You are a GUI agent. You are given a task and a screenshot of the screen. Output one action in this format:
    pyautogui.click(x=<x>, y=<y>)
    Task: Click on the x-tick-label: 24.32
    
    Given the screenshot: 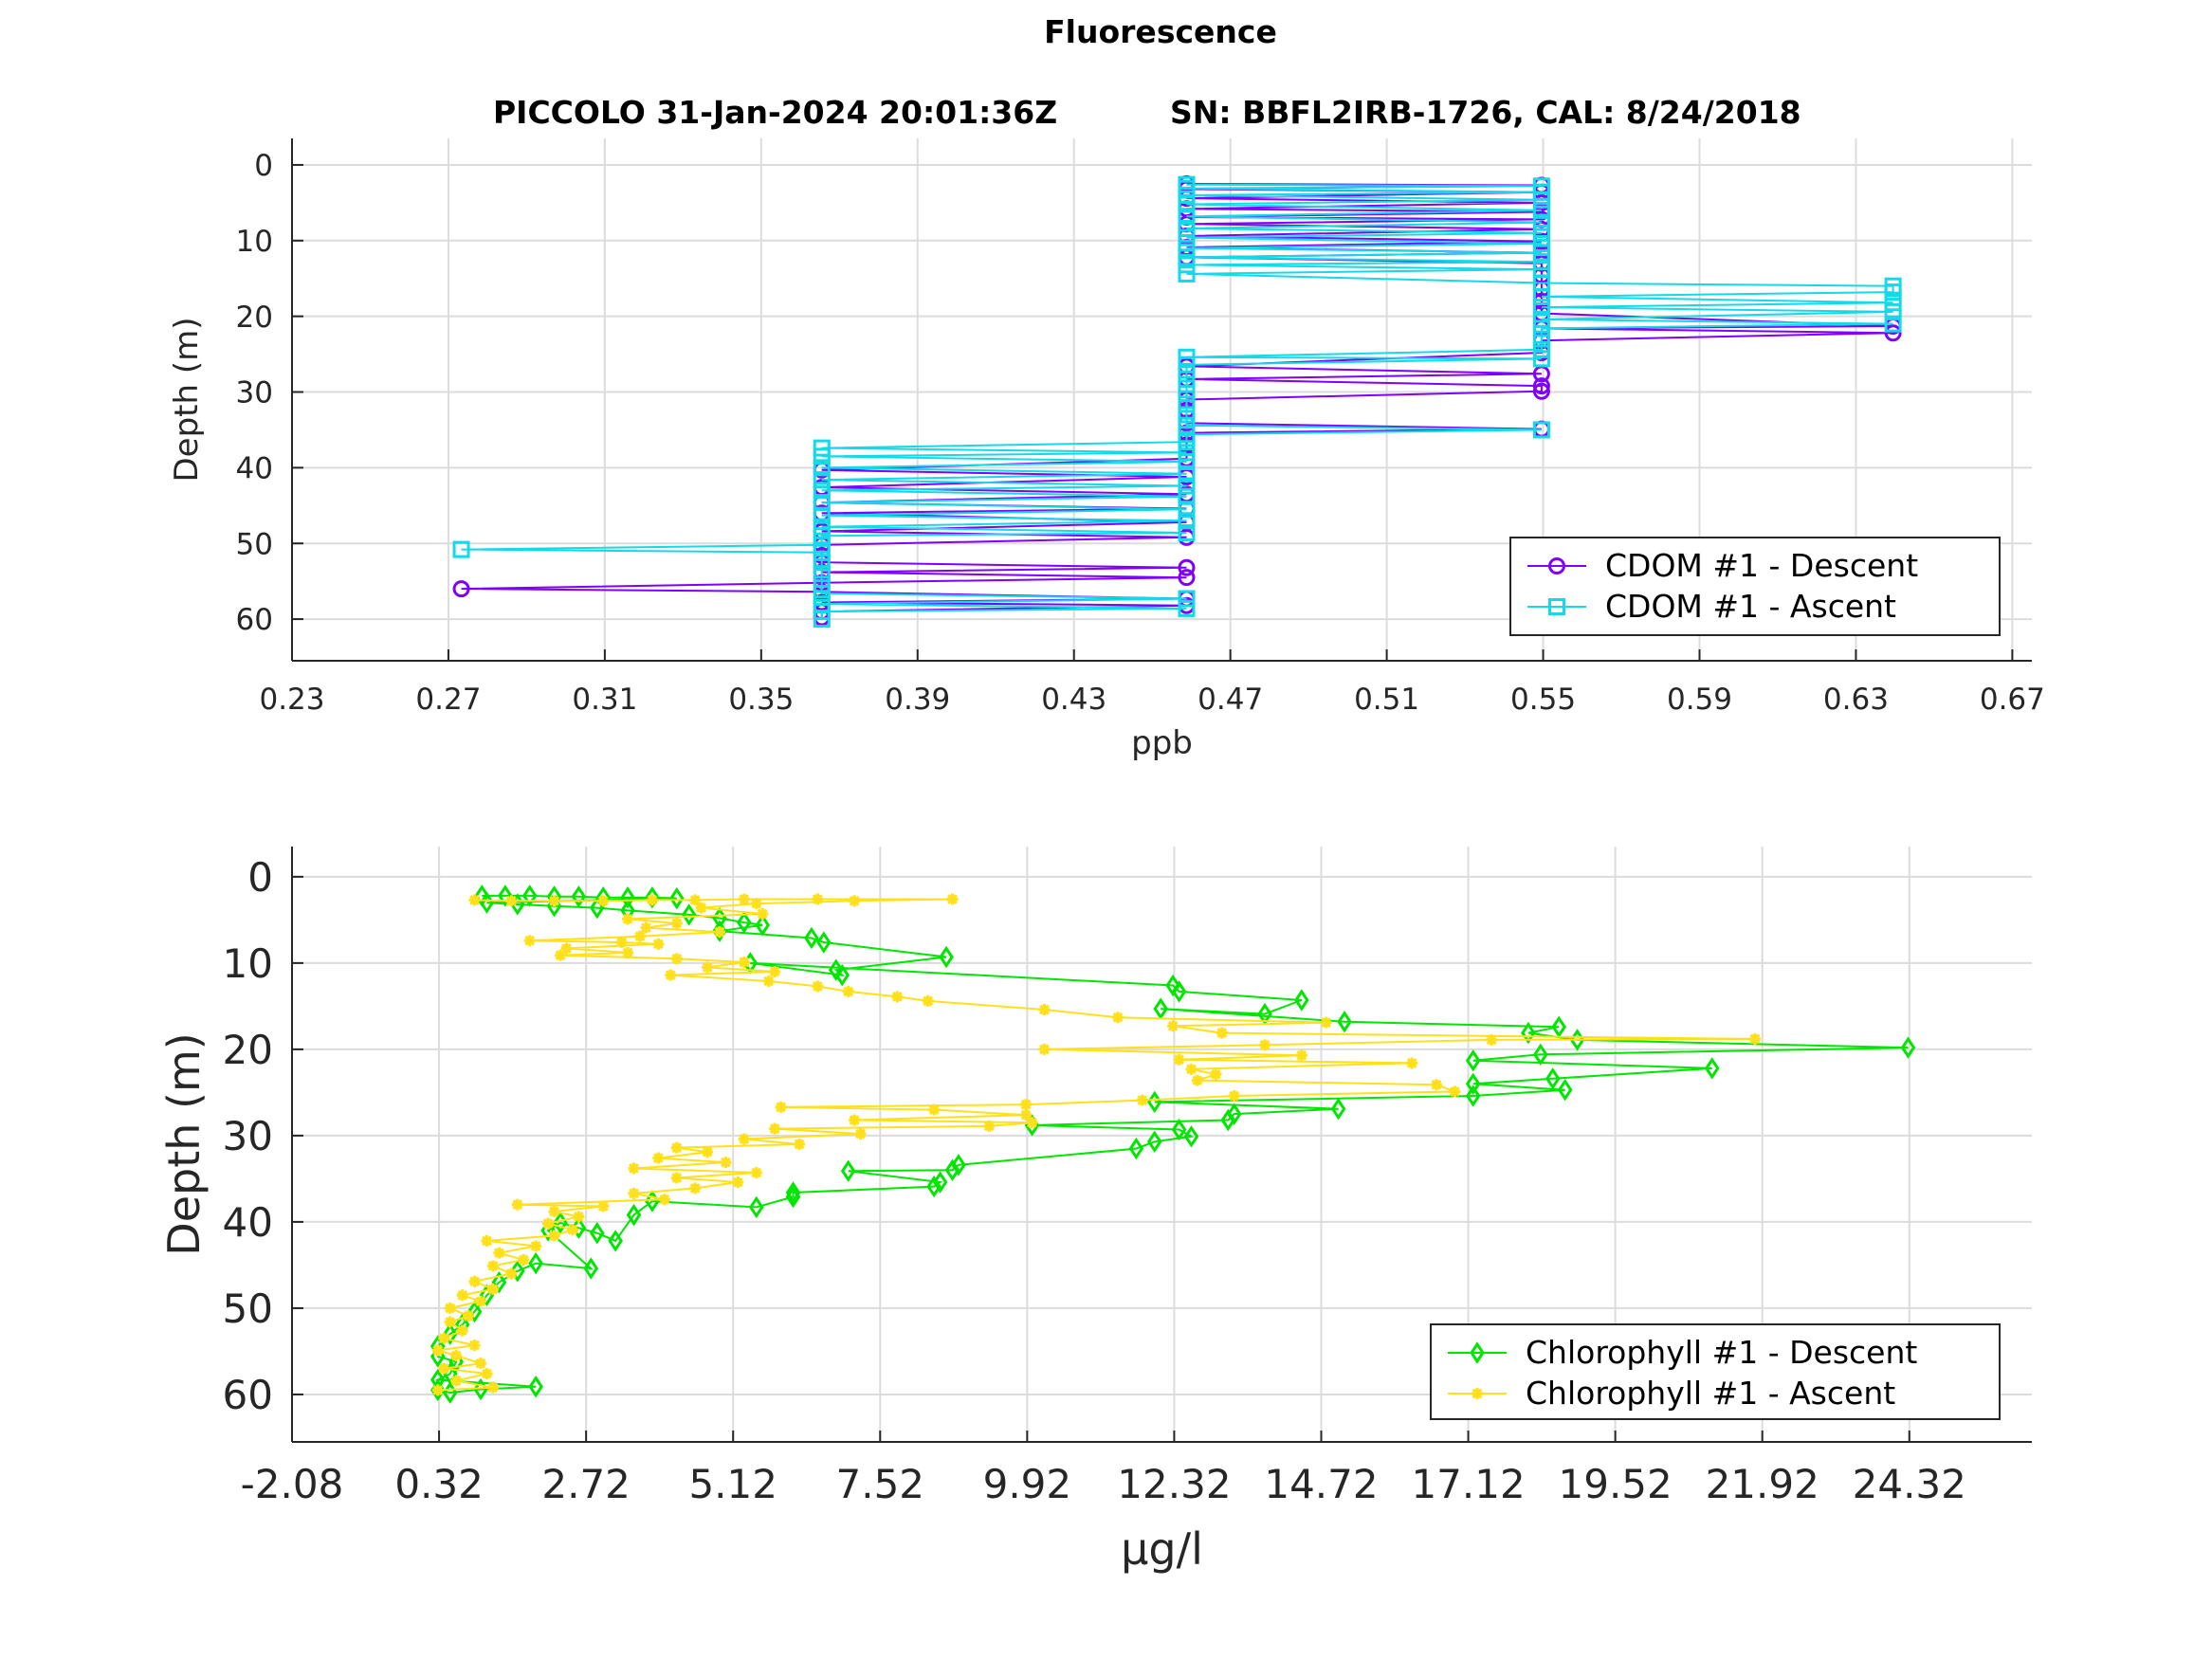 What is the action you would take?
    pyautogui.click(x=1909, y=1484)
    